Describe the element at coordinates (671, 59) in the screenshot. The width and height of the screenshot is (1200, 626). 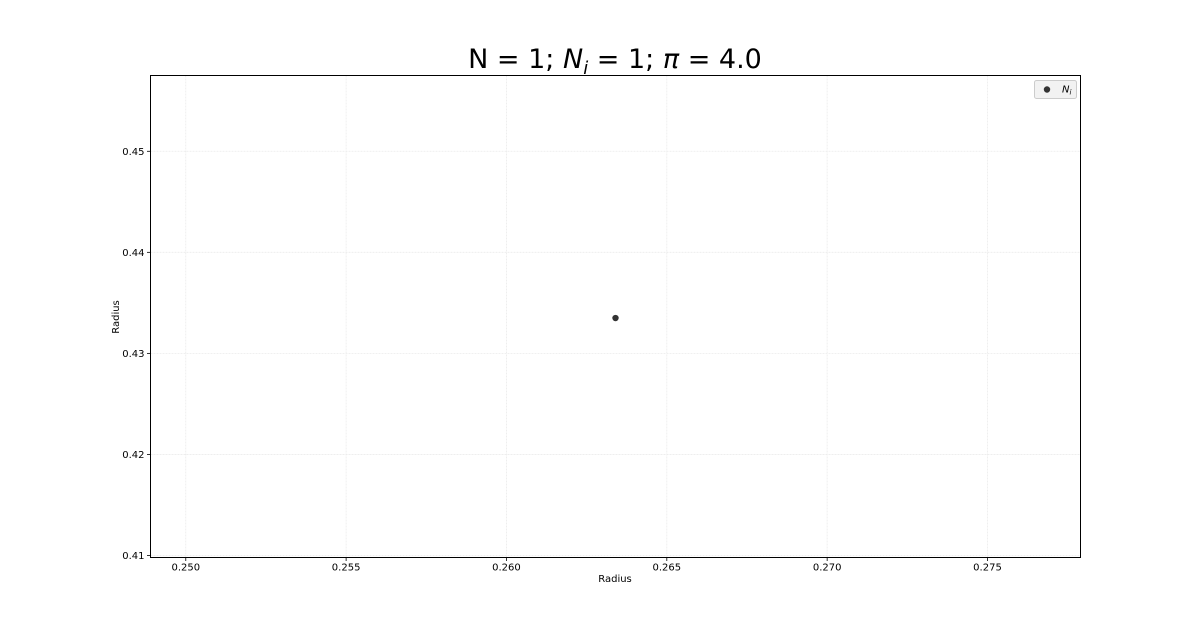
I see `title-pi: π` at that location.